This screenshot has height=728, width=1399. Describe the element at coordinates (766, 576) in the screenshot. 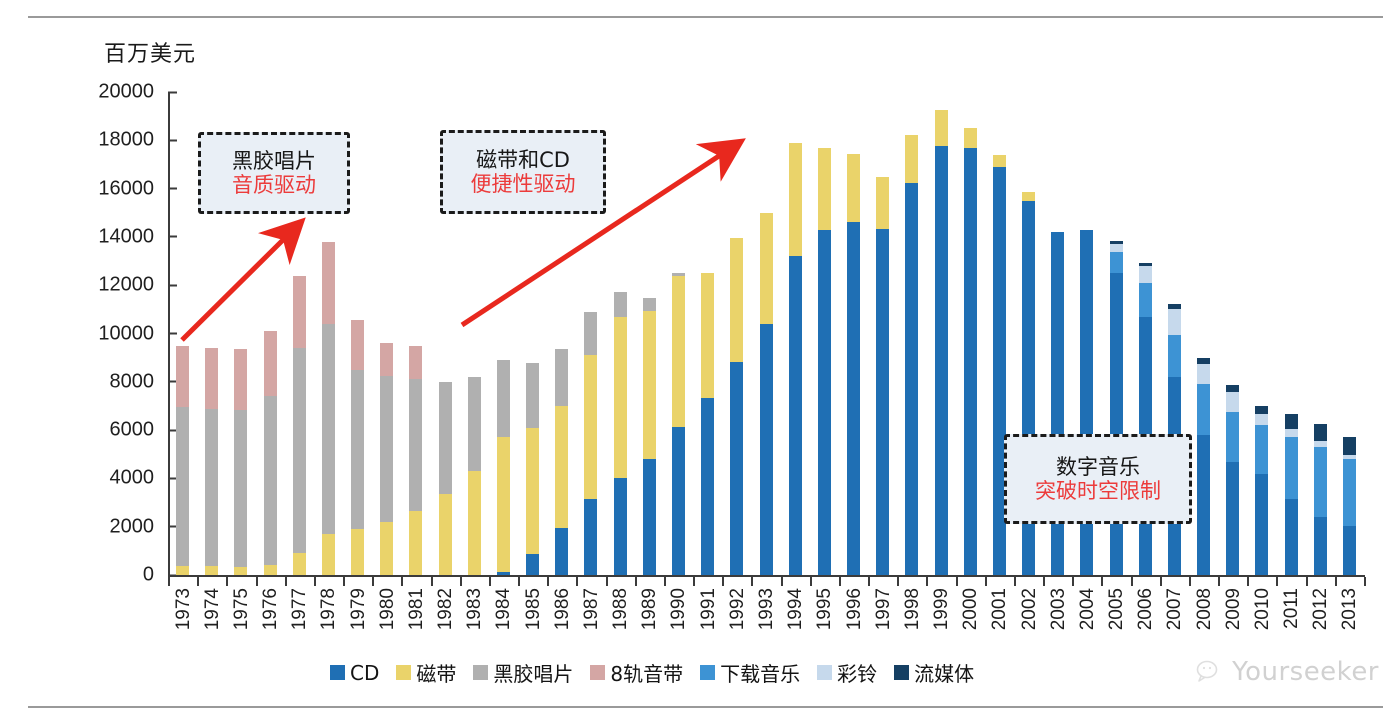

I see `x-axis-line` at that location.